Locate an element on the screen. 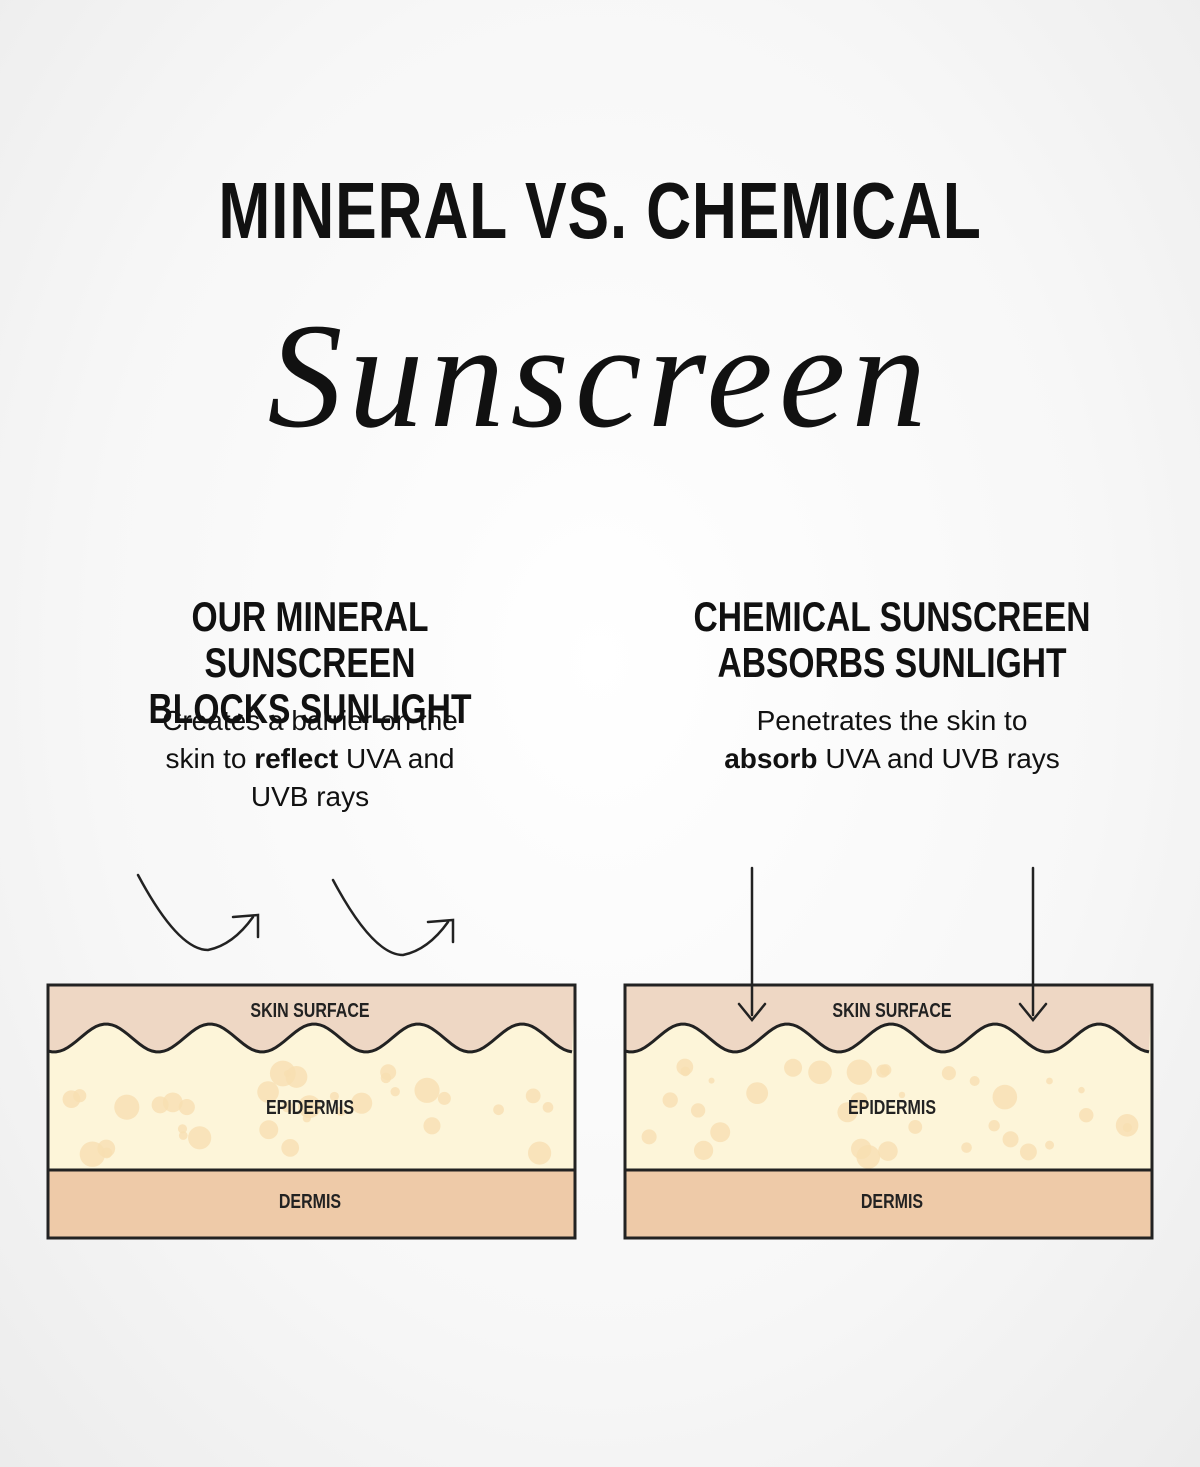 This screenshot has width=1200, height=1467. heading-line: CHEMICAL SUNSCREEN is located at coordinates (892, 616).